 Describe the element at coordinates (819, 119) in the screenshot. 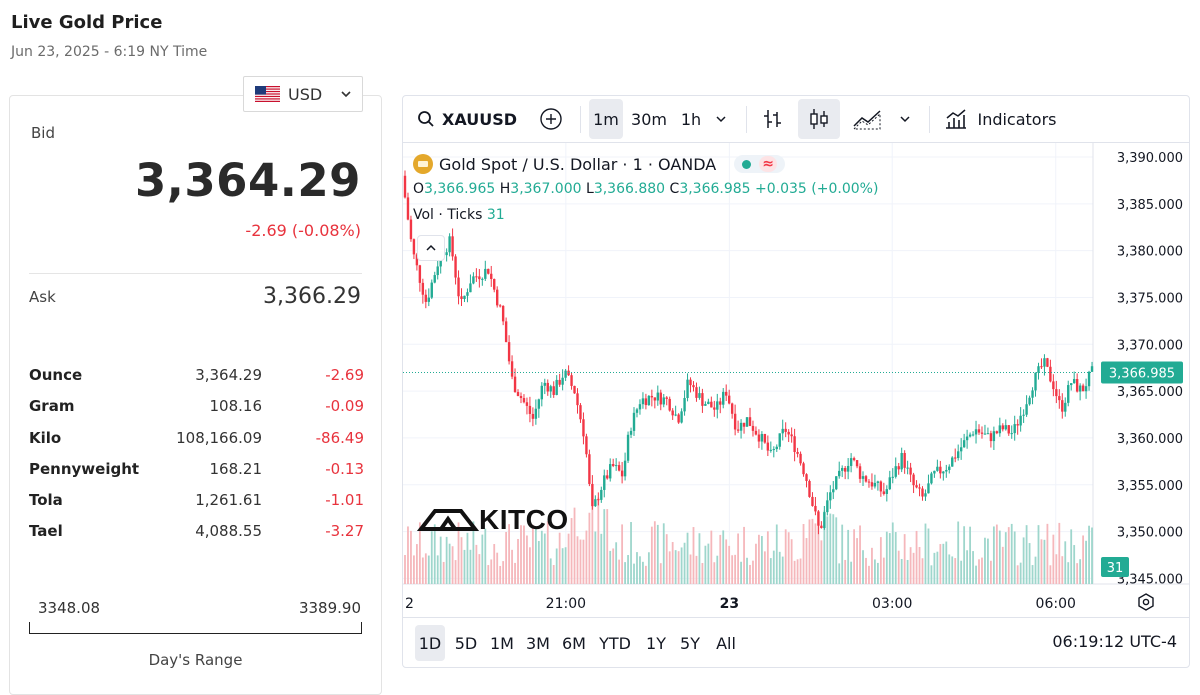

I see `candles-chart-style-button` at that location.